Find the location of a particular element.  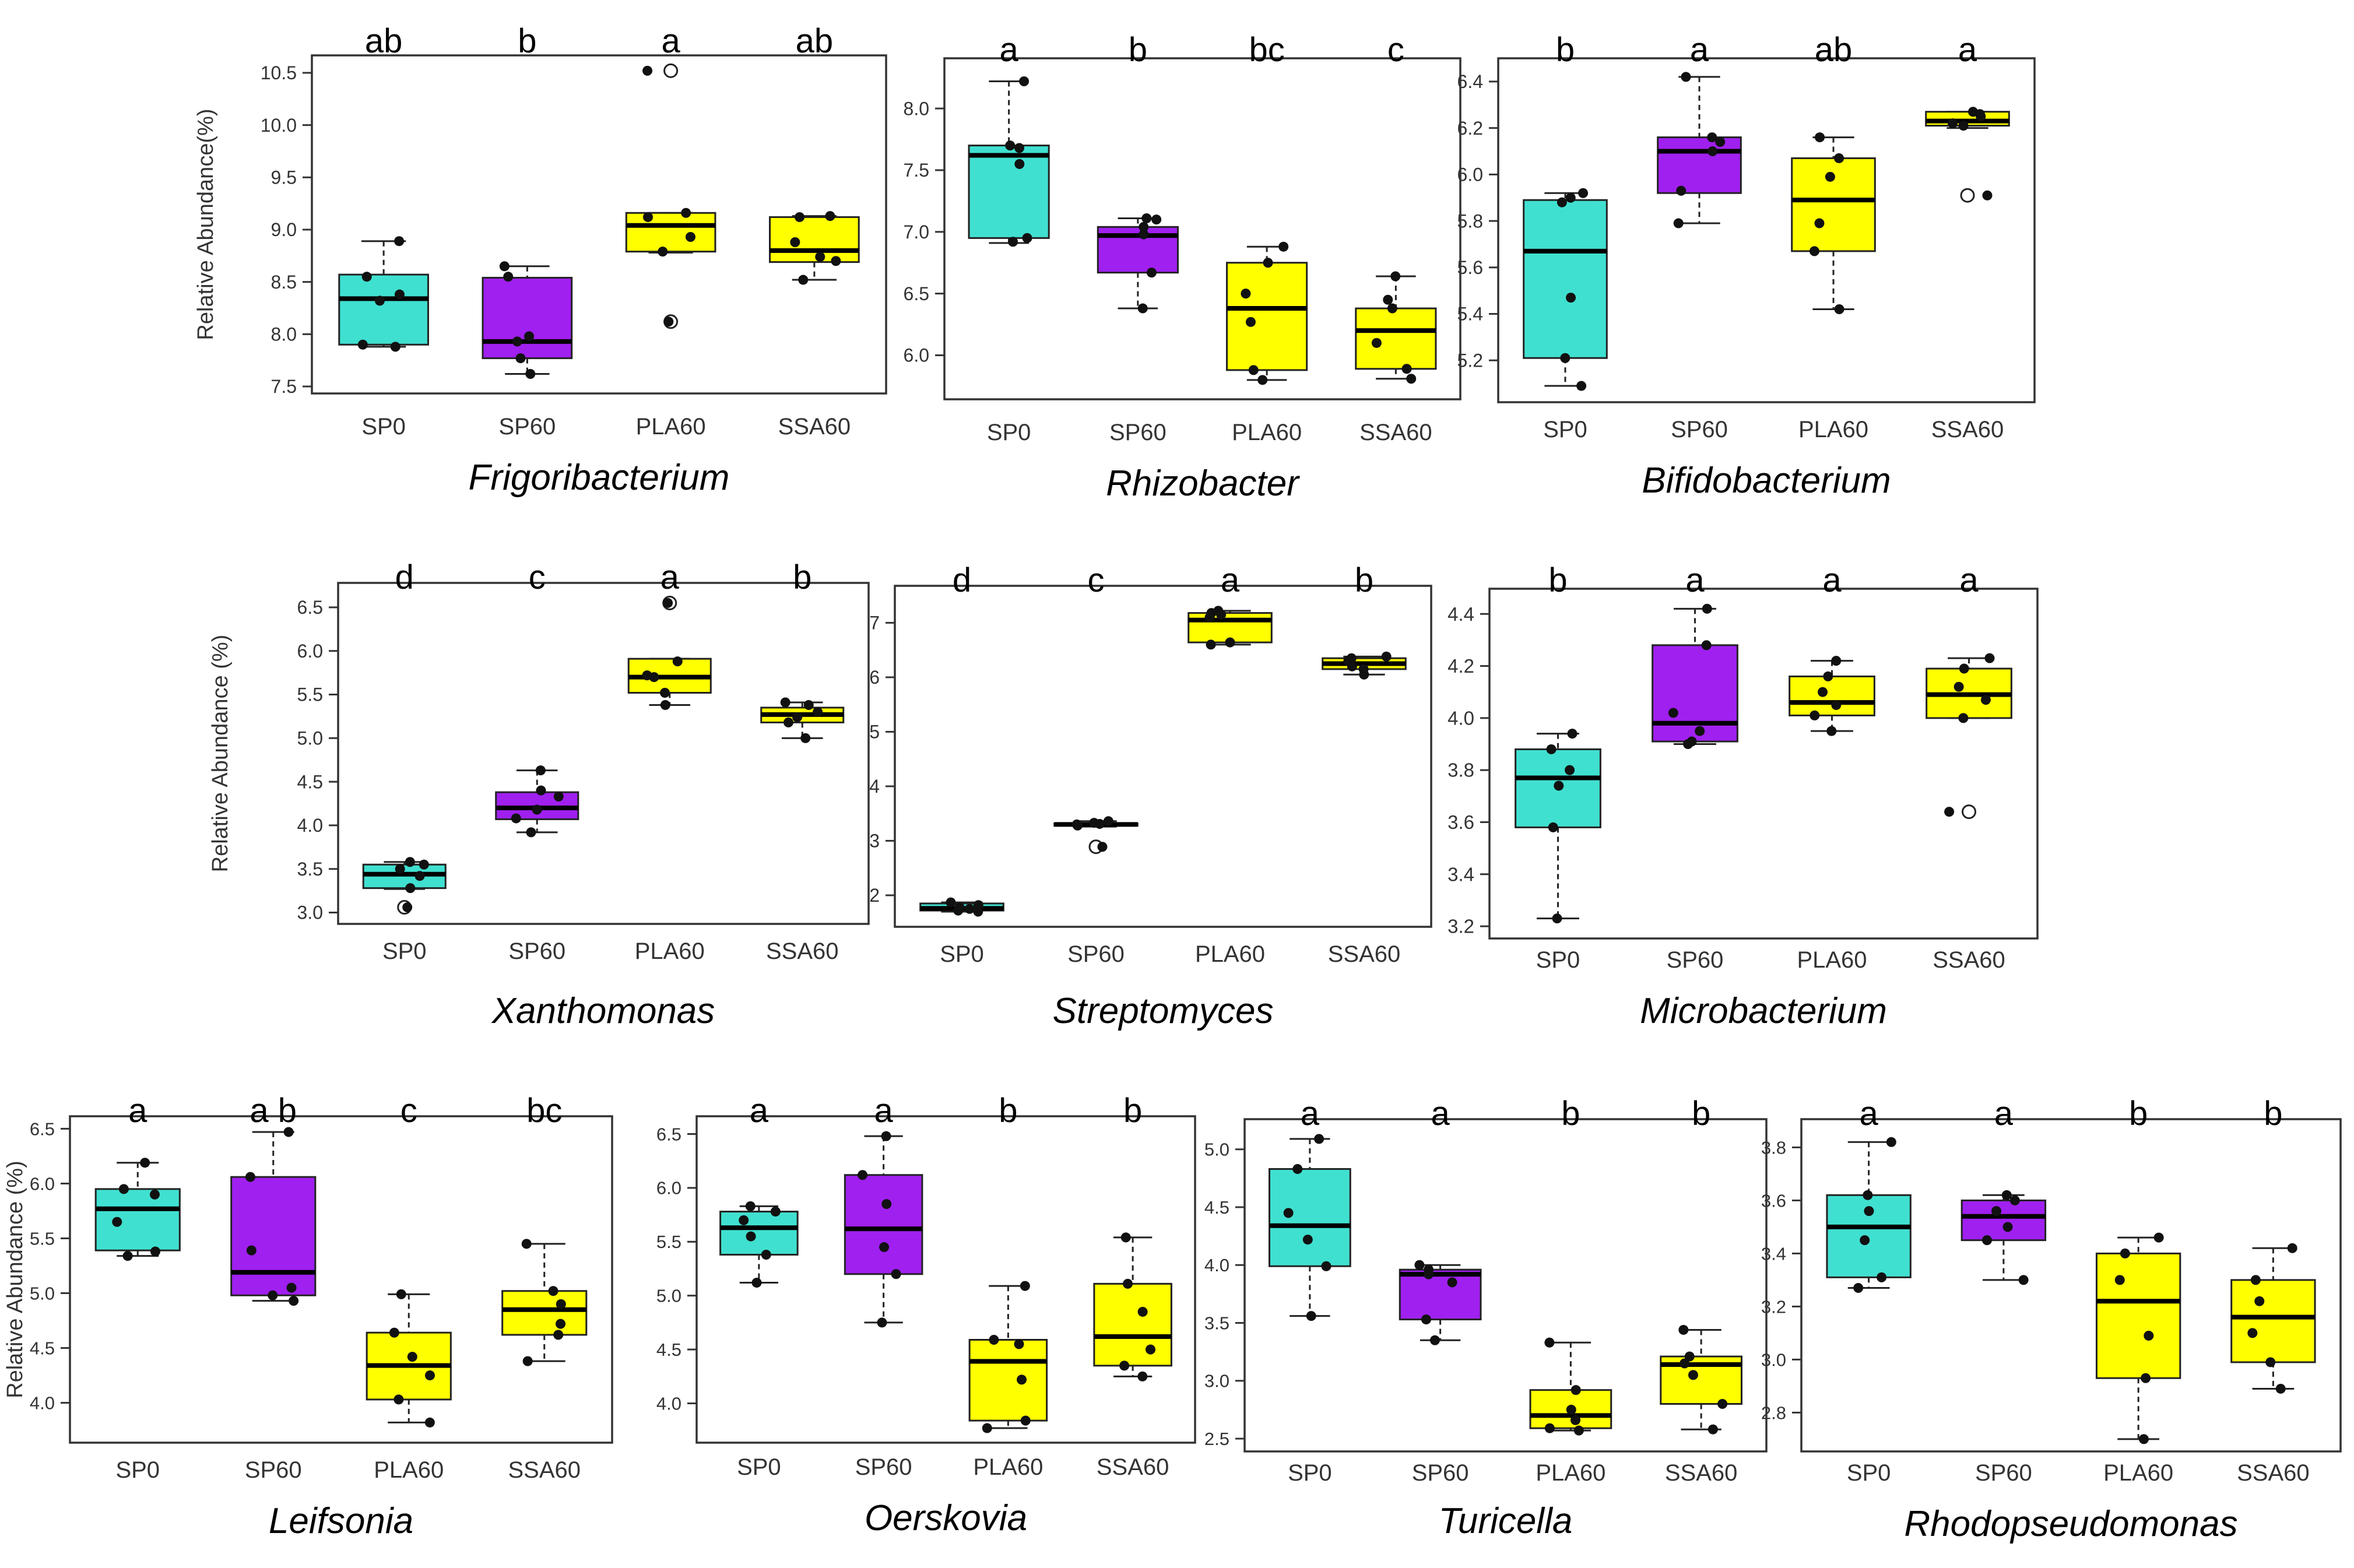

y-tick-label: 5.5 is located at coordinates (310, 694).